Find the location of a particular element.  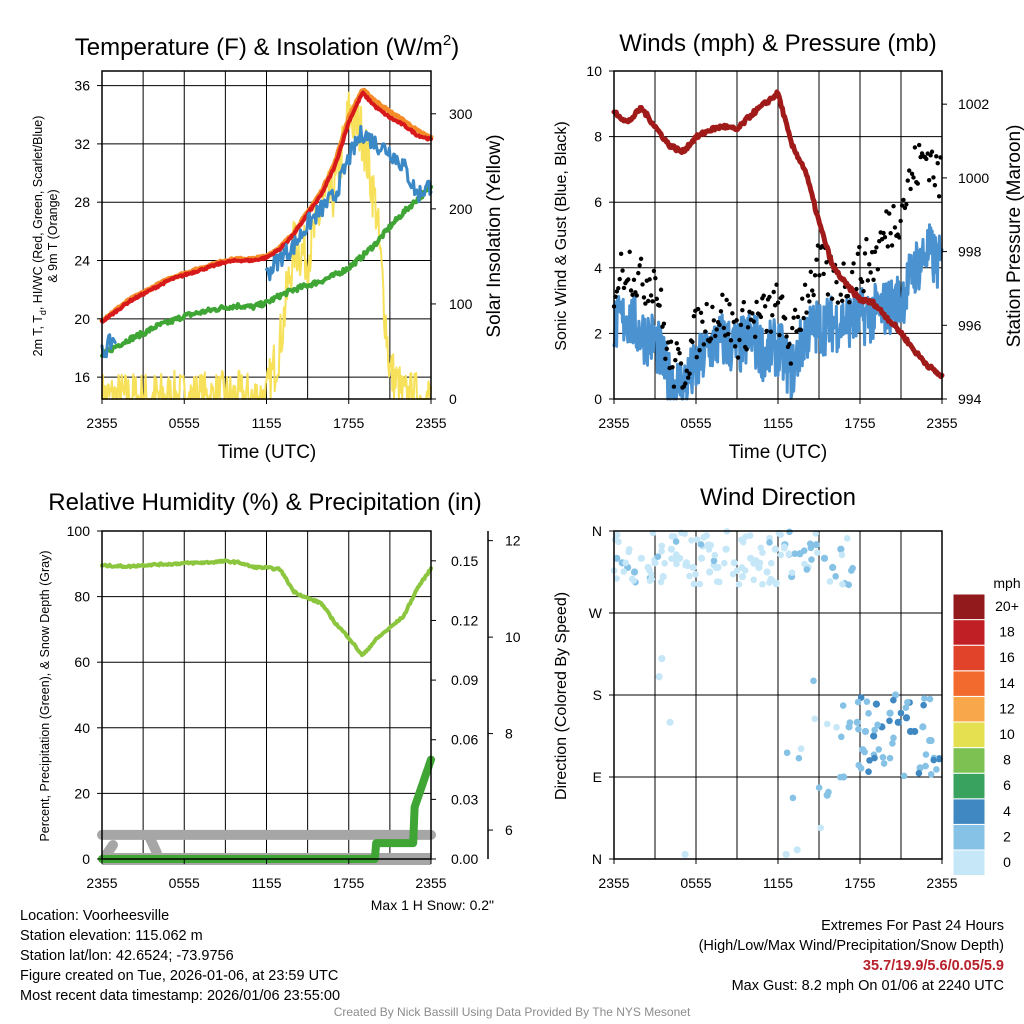

colorbar-label: 14 is located at coordinates (1007, 683).